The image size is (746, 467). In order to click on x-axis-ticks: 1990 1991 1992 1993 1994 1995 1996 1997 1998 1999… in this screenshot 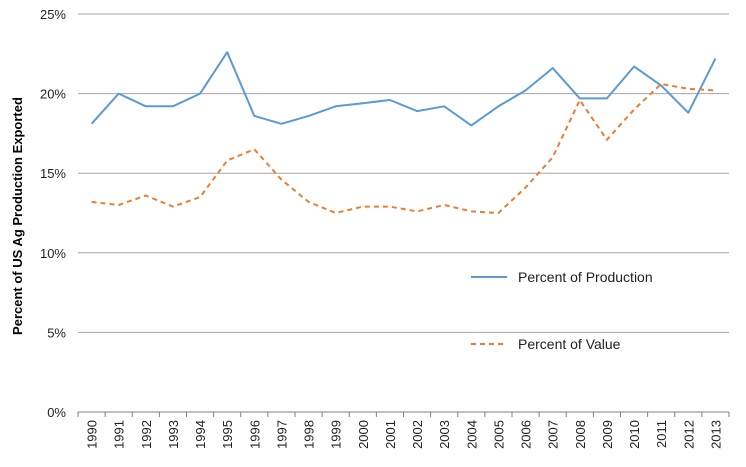, I will do `click(404, 434)`.